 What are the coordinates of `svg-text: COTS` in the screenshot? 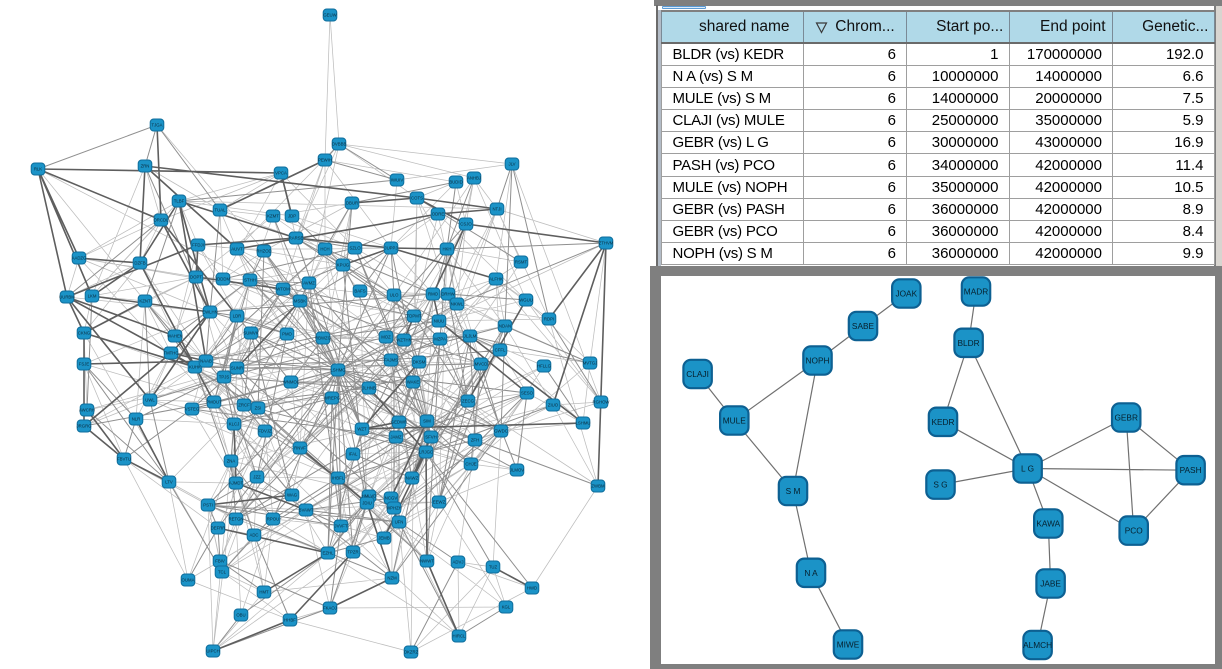 It's located at (417, 198).